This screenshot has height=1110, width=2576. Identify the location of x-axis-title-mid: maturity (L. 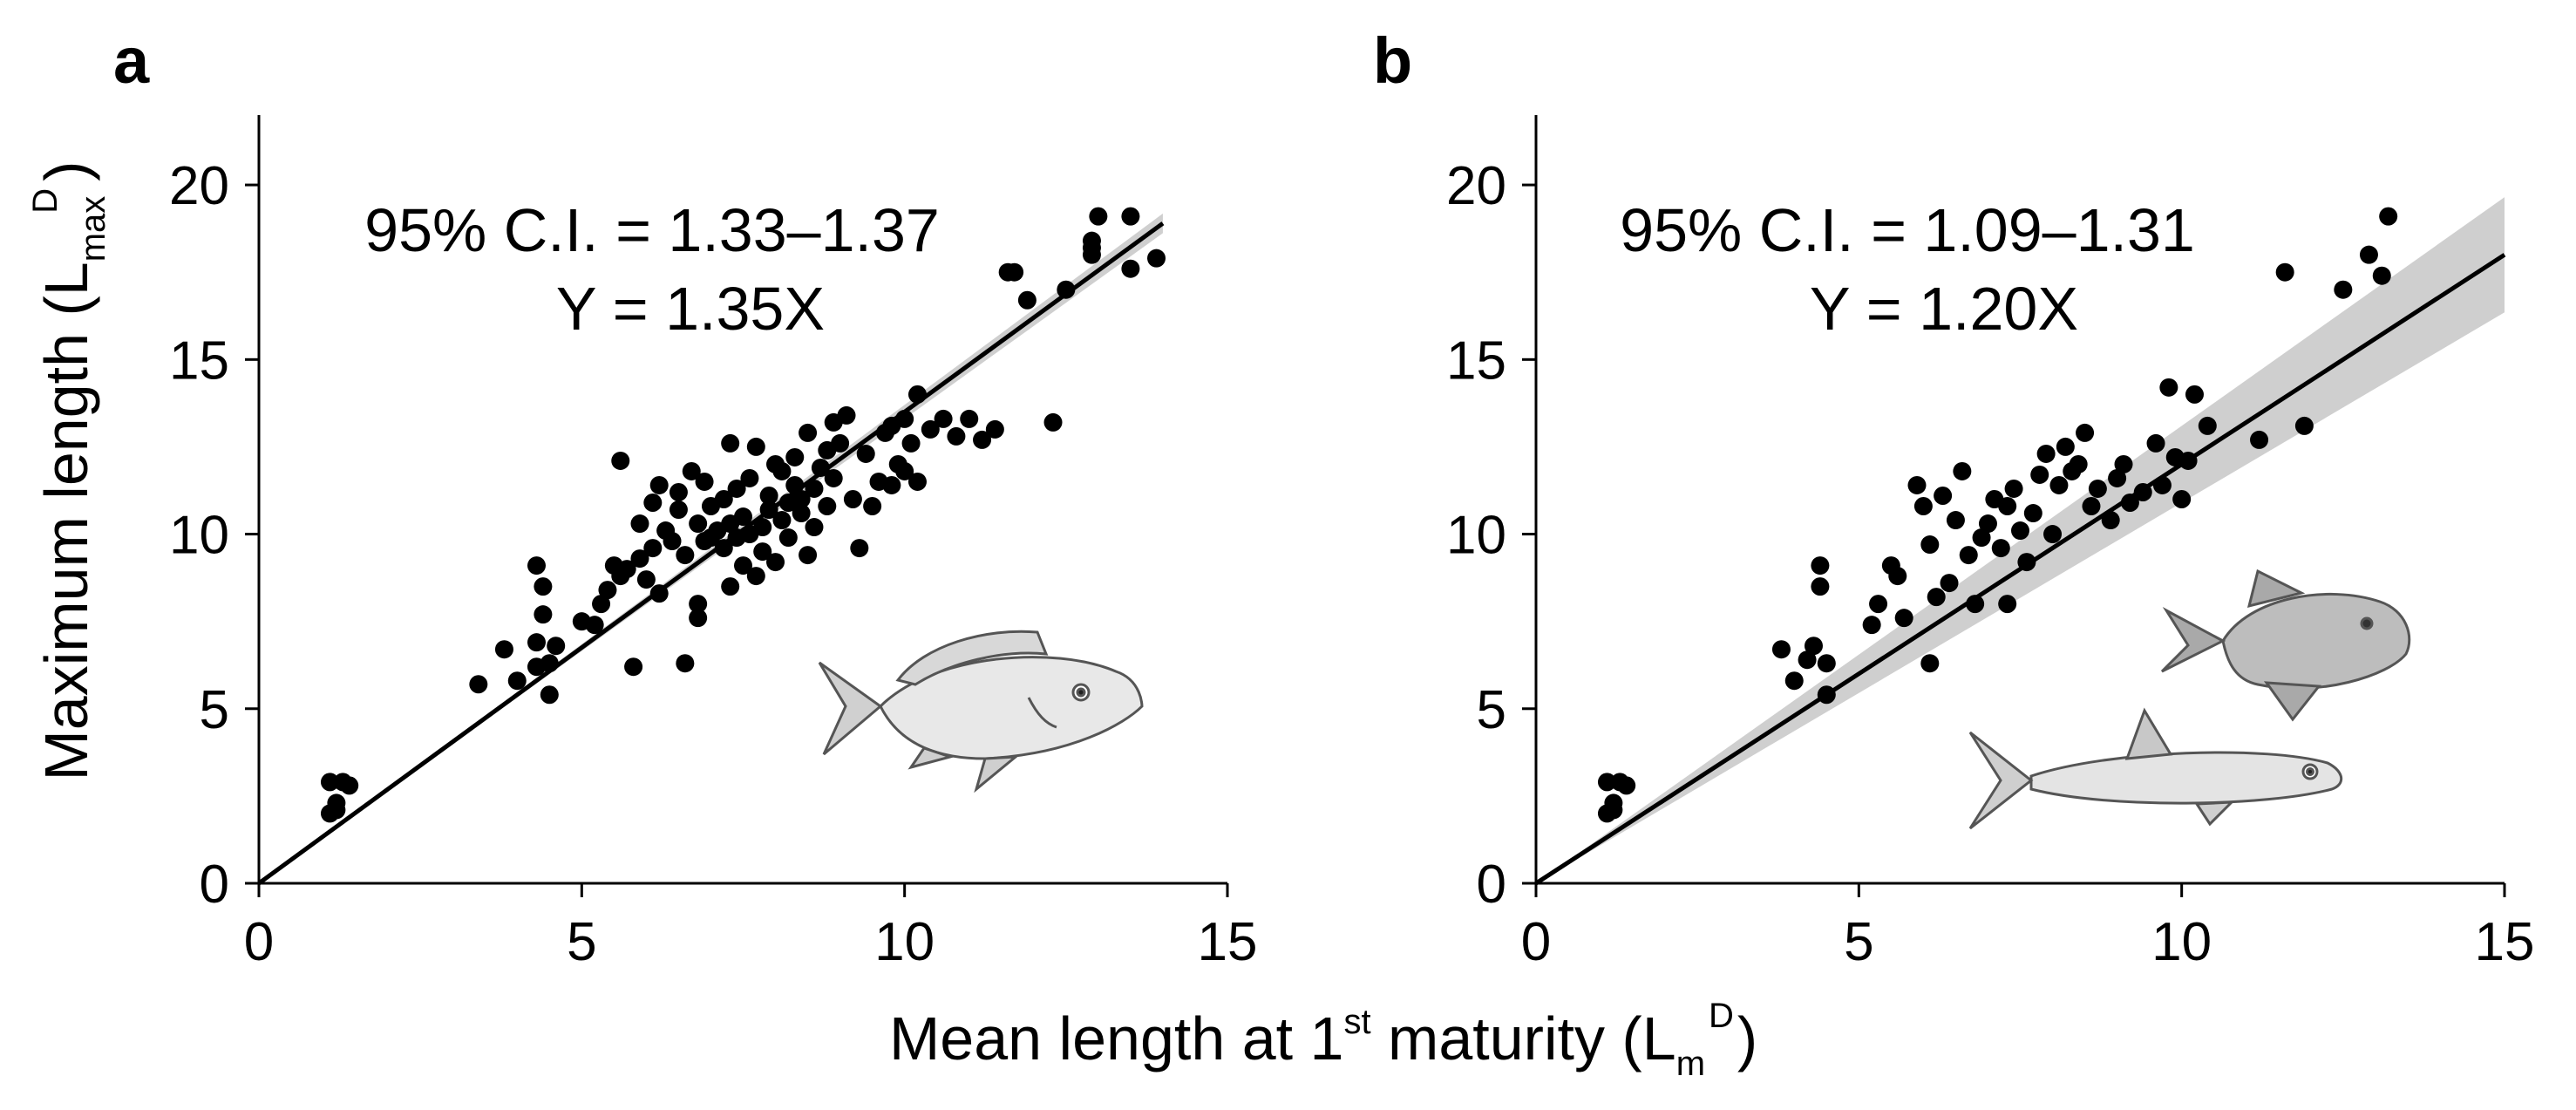
(1523, 1038).